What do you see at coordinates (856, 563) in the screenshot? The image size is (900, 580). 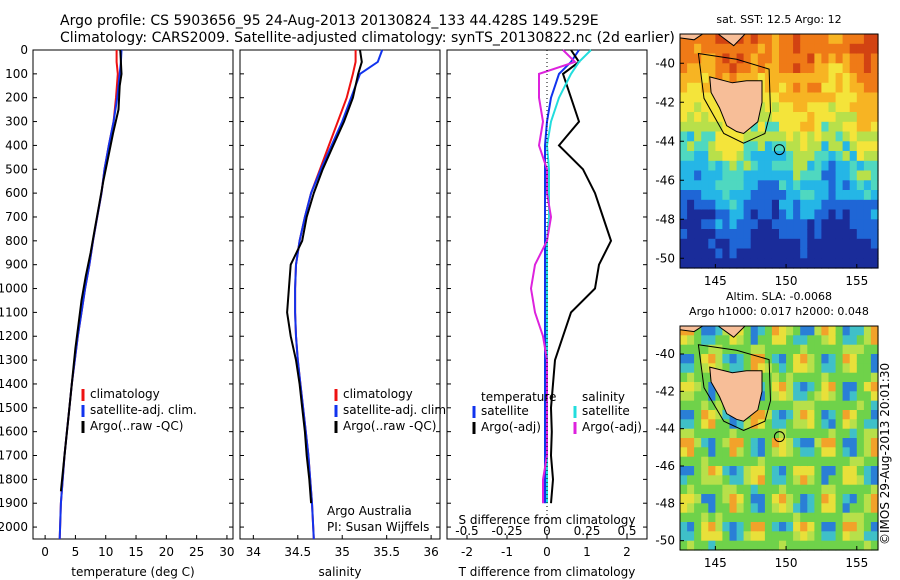 I see `map-x-tick-label: 155` at bounding box center [856, 563].